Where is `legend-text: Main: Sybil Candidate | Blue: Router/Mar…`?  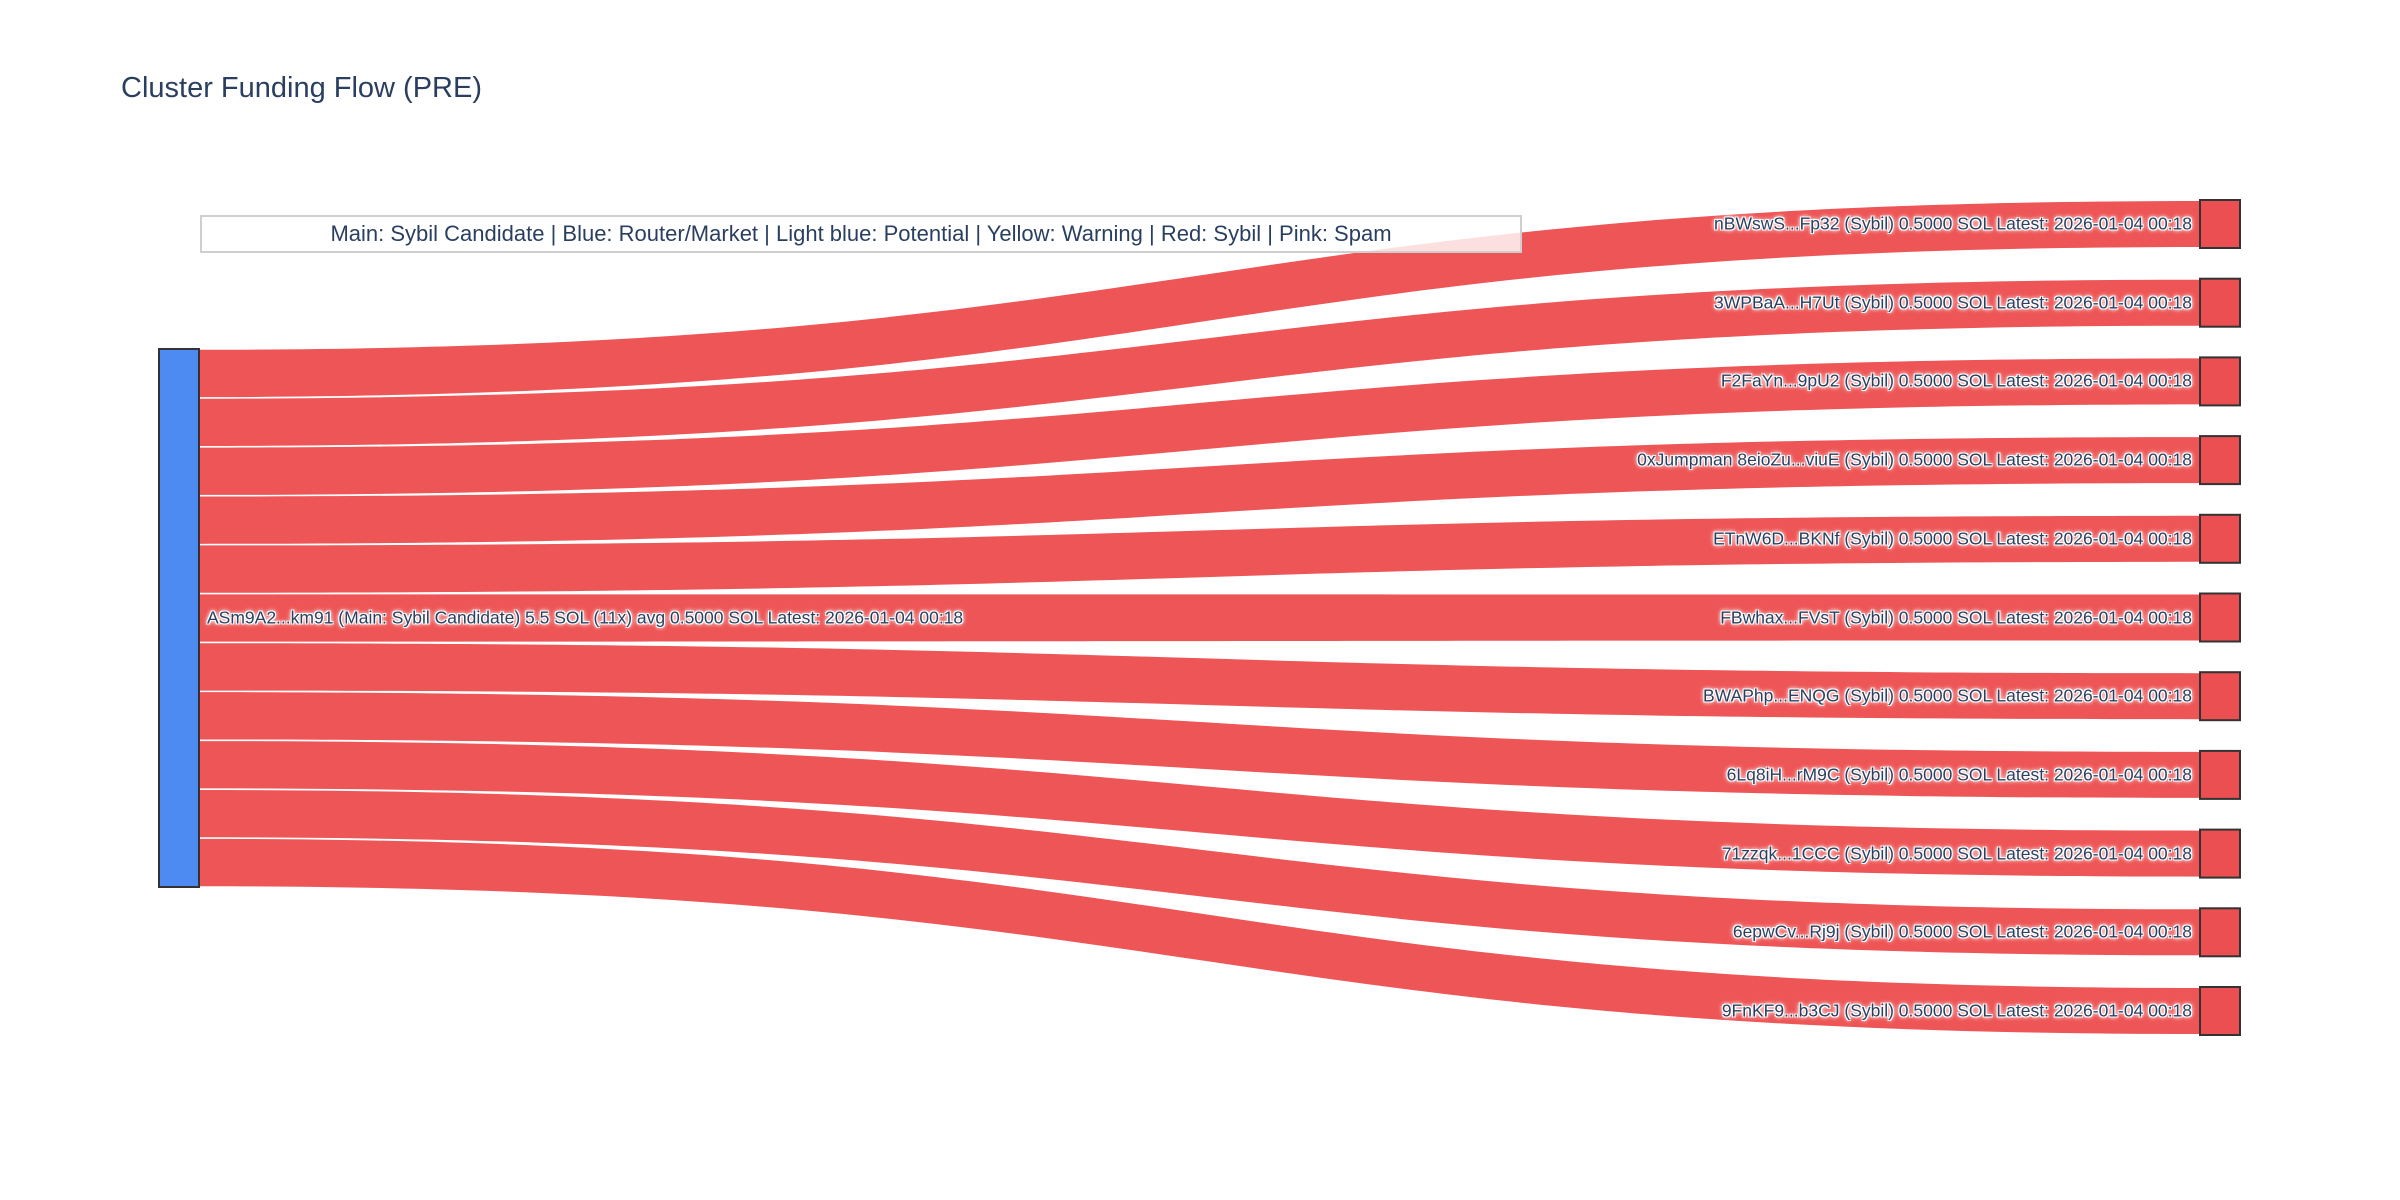 legend-text: Main: Sybil Candidate | Blue: Router/Mar… is located at coordinates (861, 233).